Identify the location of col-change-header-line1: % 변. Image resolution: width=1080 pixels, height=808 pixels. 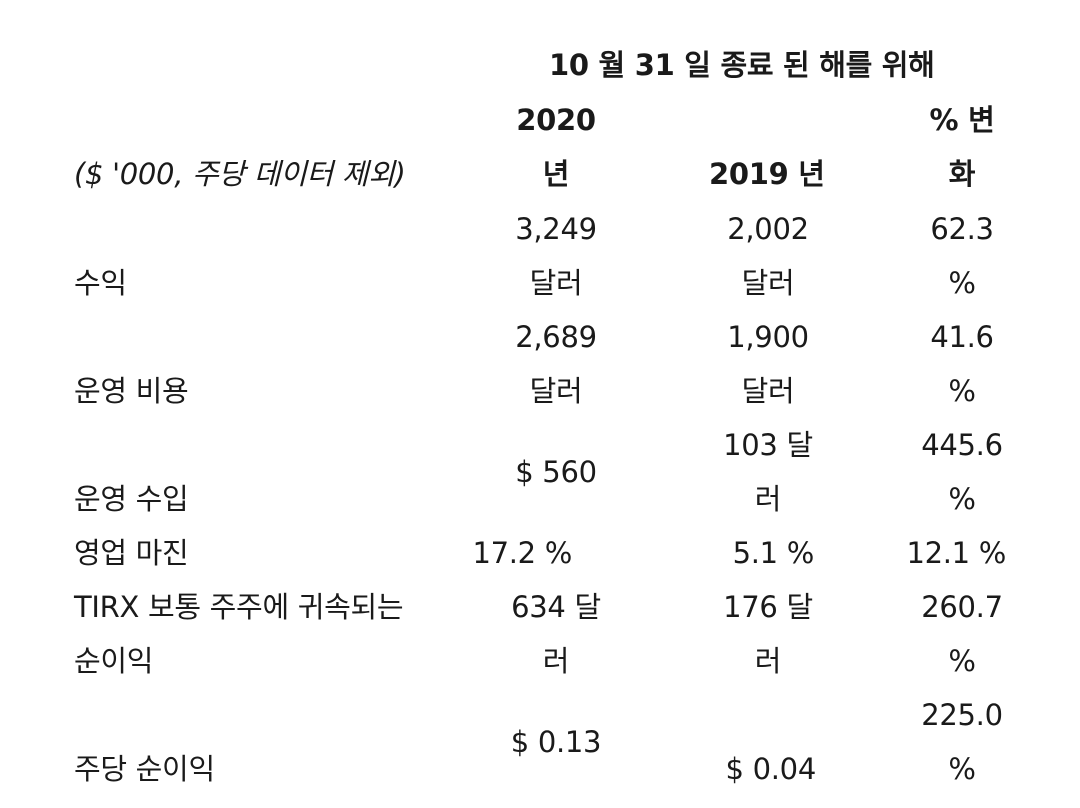
(962, 120).